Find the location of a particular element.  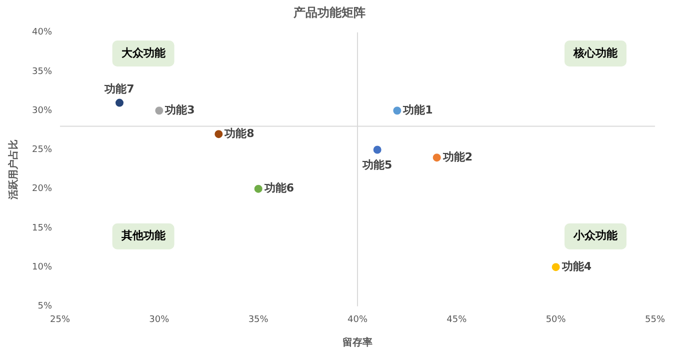

x-tick-label: 55% is located at coordinates (655, 319).